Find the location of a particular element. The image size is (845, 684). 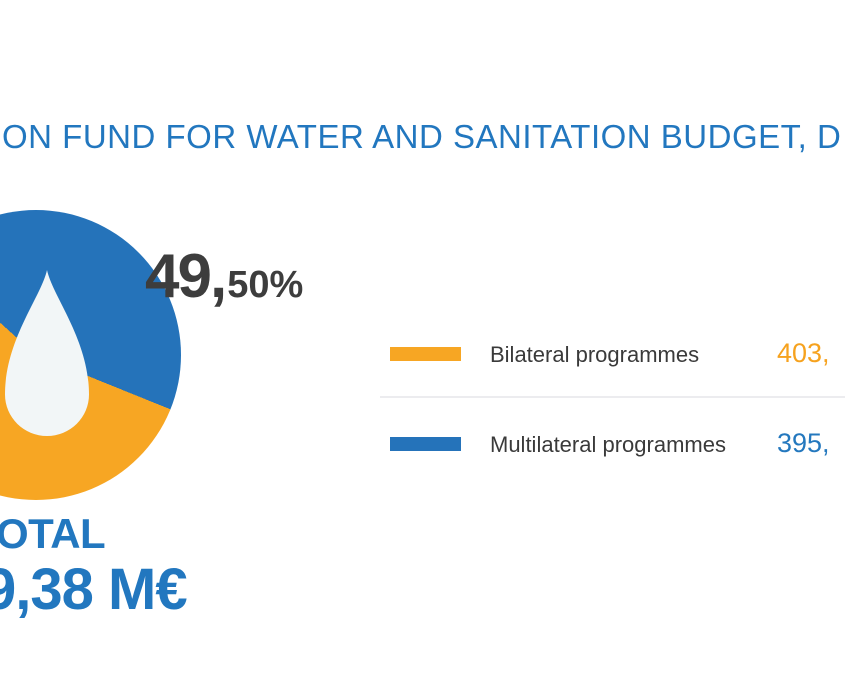

legend-label-multilateral: Multilateral programmes is located at coordinates (608, 444).